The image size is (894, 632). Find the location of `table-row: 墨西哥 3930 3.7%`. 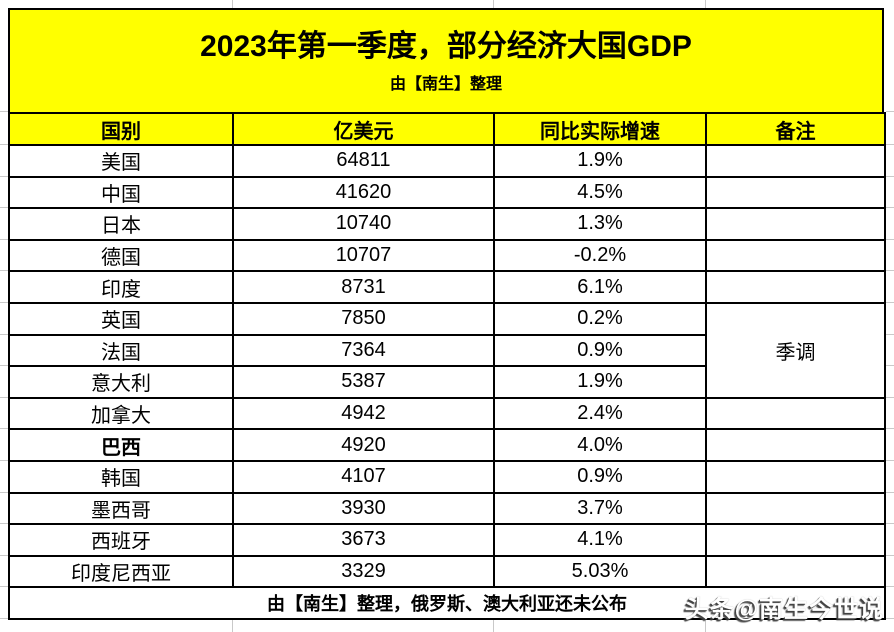

table-row: 墨西哥 3930 3.7% is located at coordinates (447, 508).